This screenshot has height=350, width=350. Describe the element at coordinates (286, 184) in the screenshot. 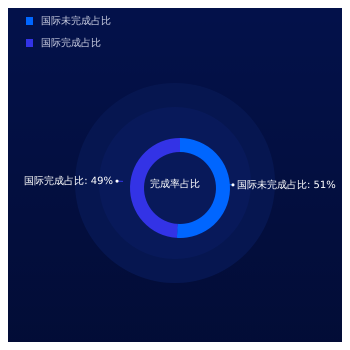

I see `data-label: 国际未完成占比: 51%` at that location.